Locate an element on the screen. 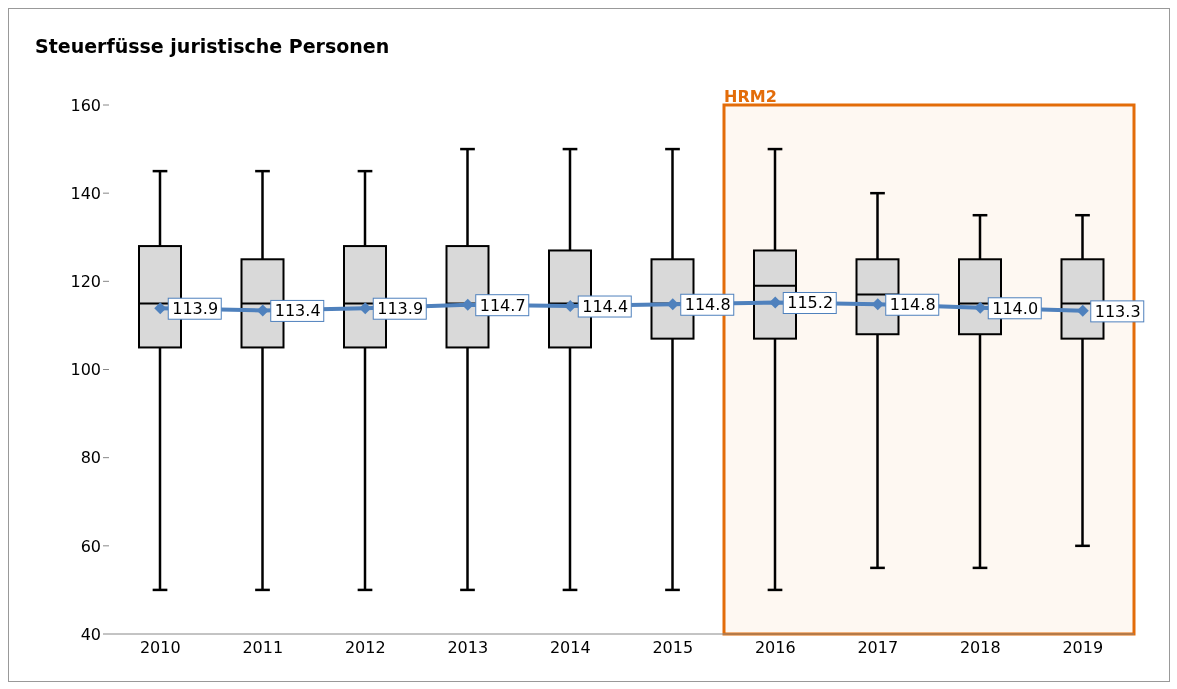 This screenshot has height=689, width=1177. x-tick-label: 2019 is located at coordinates (1083, 648).